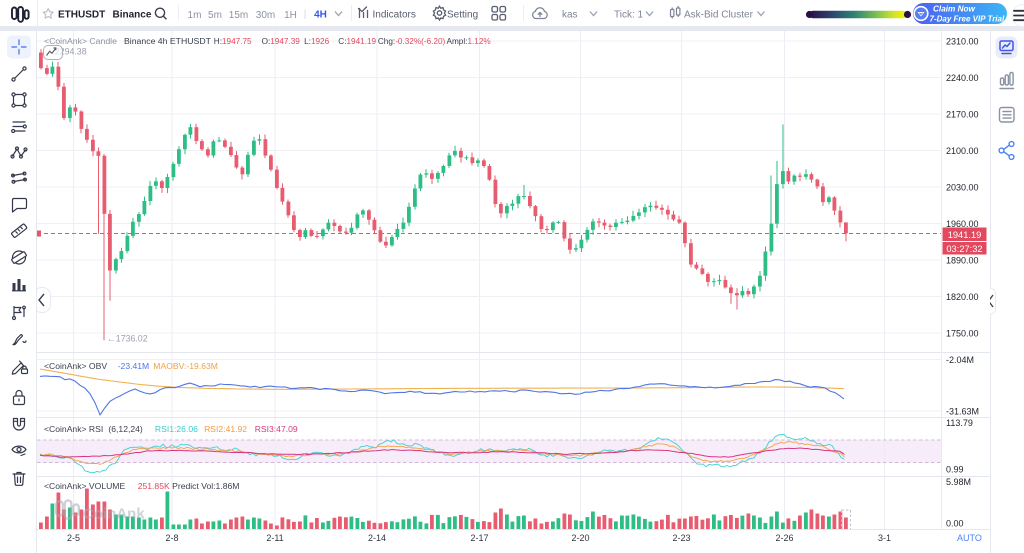 Image resolution: width=1024 pixels, height=553 pixels. Describe the element at coordinates (958, 482) in the screenshot. I see `svg-text: 5.98M` at that location.